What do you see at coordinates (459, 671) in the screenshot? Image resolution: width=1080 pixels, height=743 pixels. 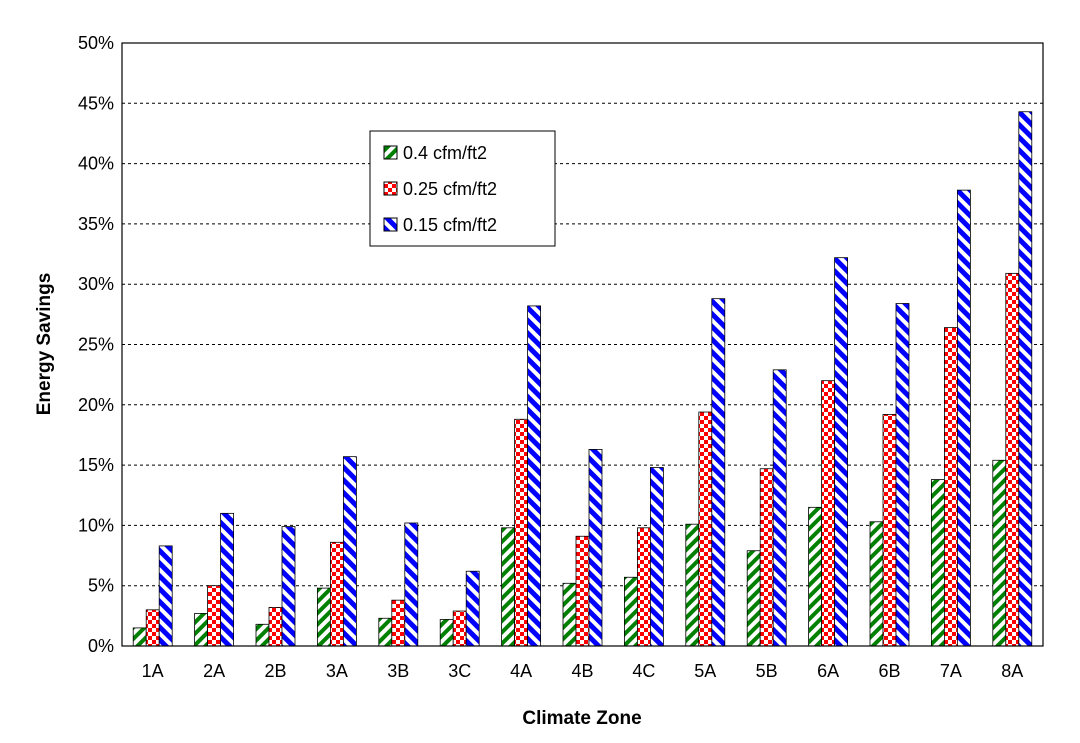 I see `x-tick-label: 3C` at bounding box center [459, 671].